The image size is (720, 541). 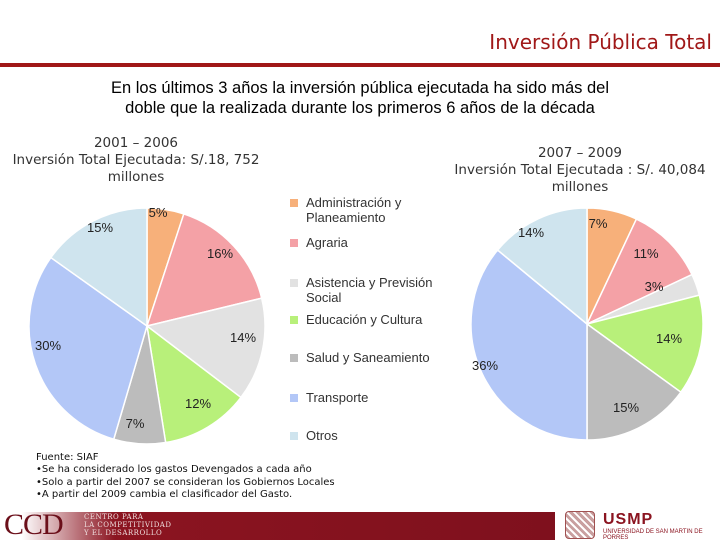 I want to click on pie2-label-2: 11%, so click(x=645, y=253).